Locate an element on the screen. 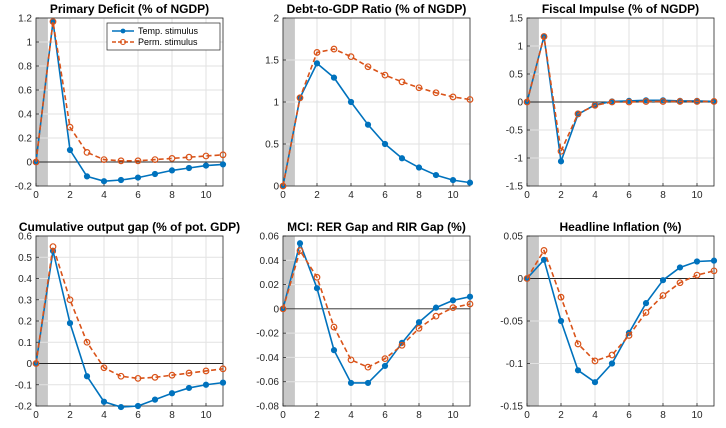 The height and width of the screenshot is (428, 726). axes-box is located at coordinates (376, 321).